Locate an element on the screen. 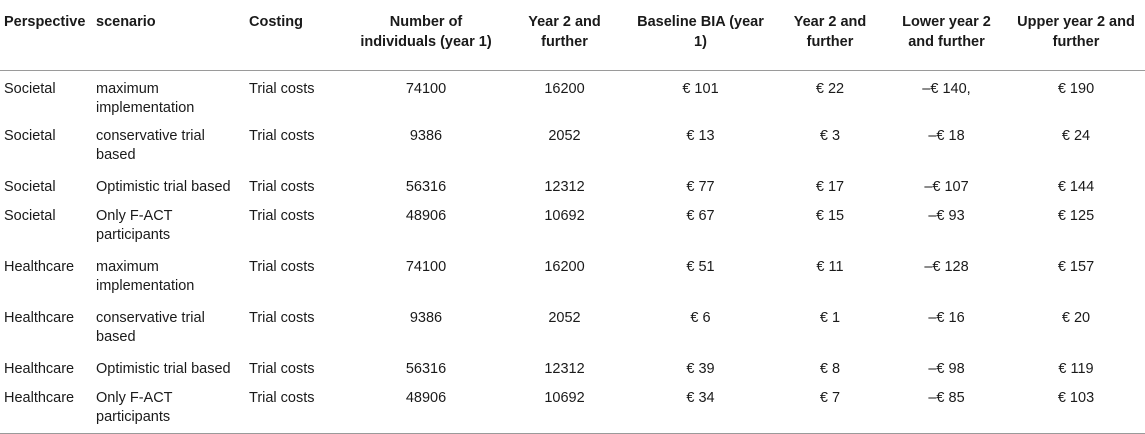  cell-year2-bia: € 11 is located at coordinates (830, 266).